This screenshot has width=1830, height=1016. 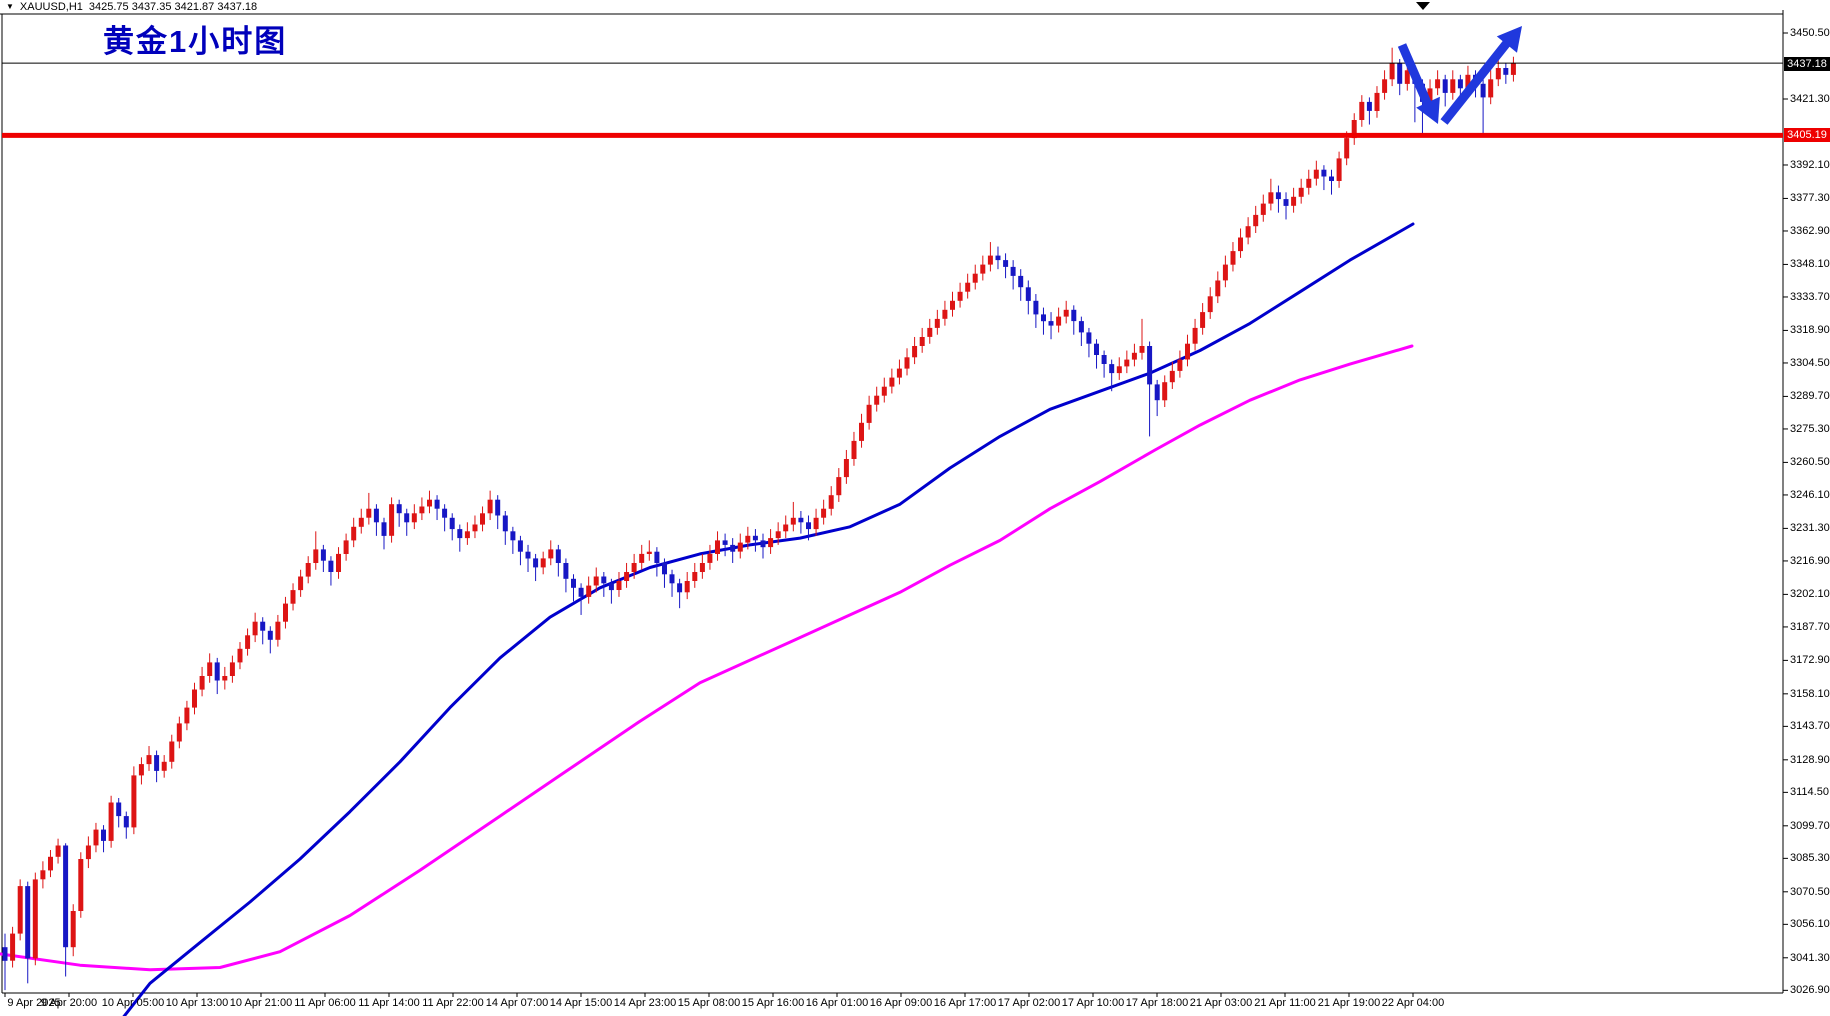 What do you see at coordinates (1810, 165) in the screenshot?
I see `price-tick-label: 3392.10` at bounding box center [1810, 165].